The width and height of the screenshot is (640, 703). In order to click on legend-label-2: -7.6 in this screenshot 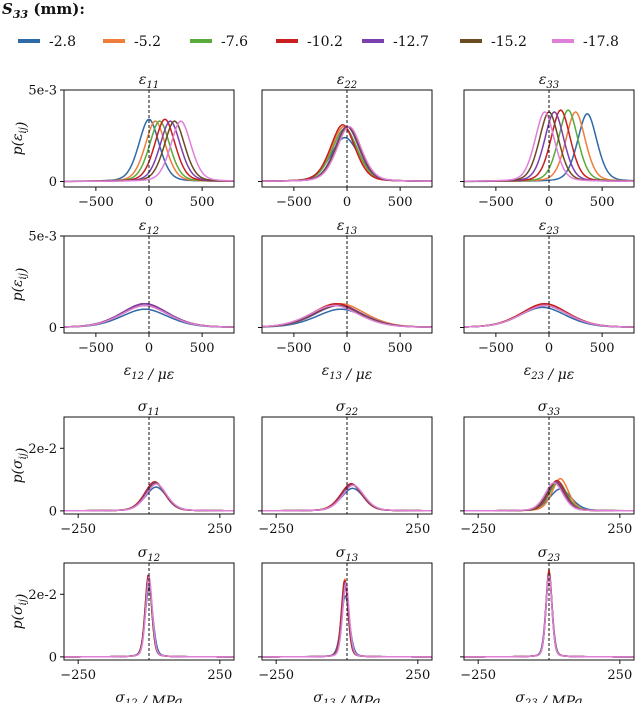, I will do `click(234, 42)`.